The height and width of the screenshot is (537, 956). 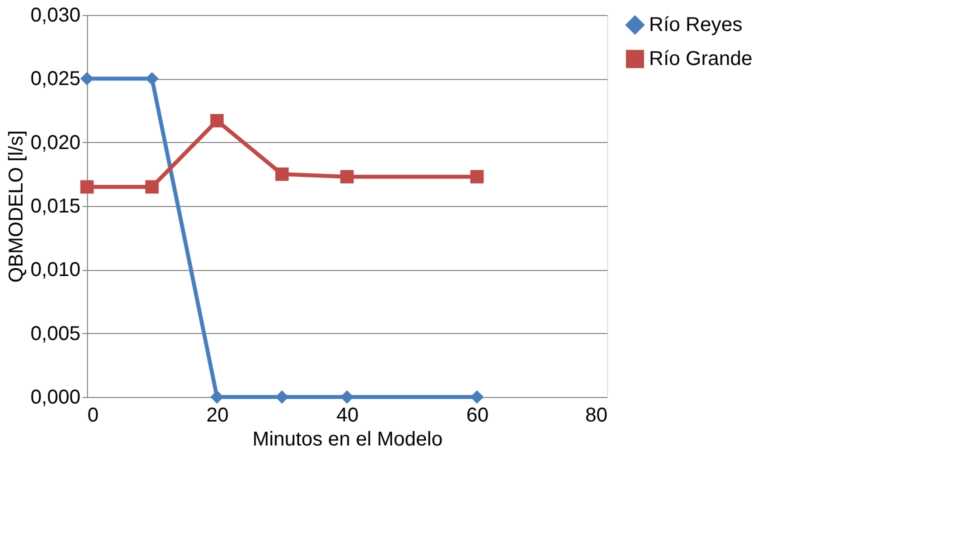 I want to click on x-tick-label: 20, so click(x=217, y=415).